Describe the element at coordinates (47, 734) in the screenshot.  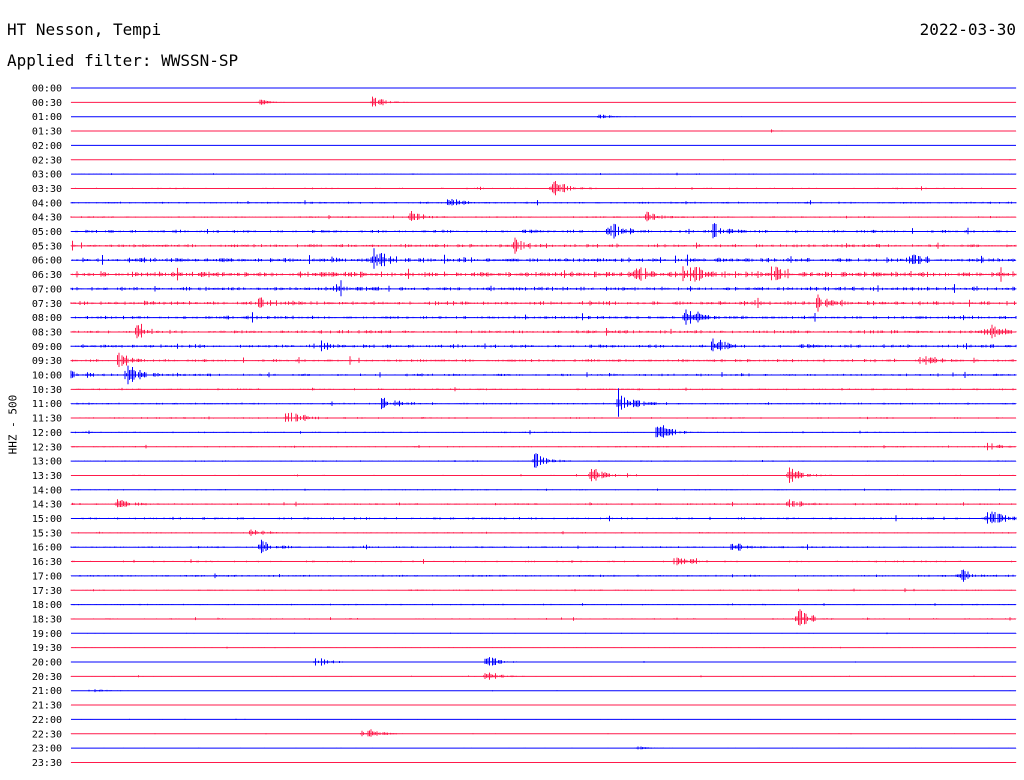
I see `time-tick-2230: 22:30` at that location.